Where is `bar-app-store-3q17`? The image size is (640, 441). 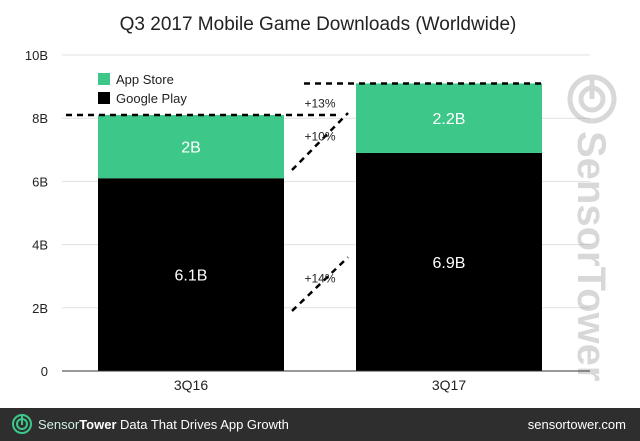
bar-app-store-3q17 is located at coordinates (449, 118).